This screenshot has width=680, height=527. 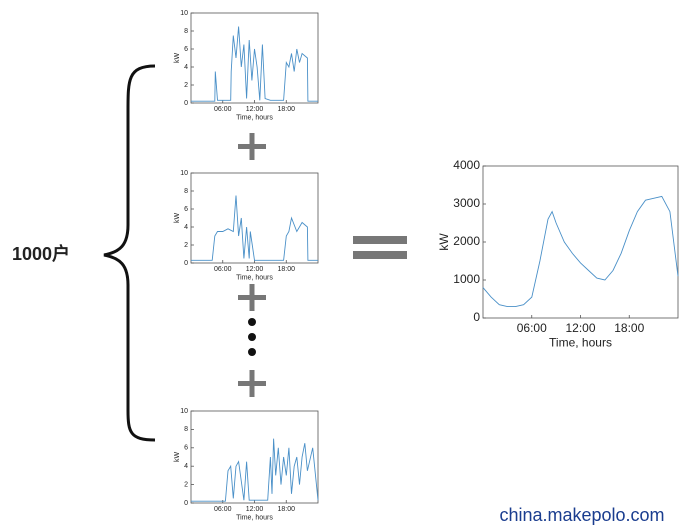 What do you see at coordinates (466, 203) in the screenshot?
I see `y-tick-label: 3000` at bounding box center [466, 203].